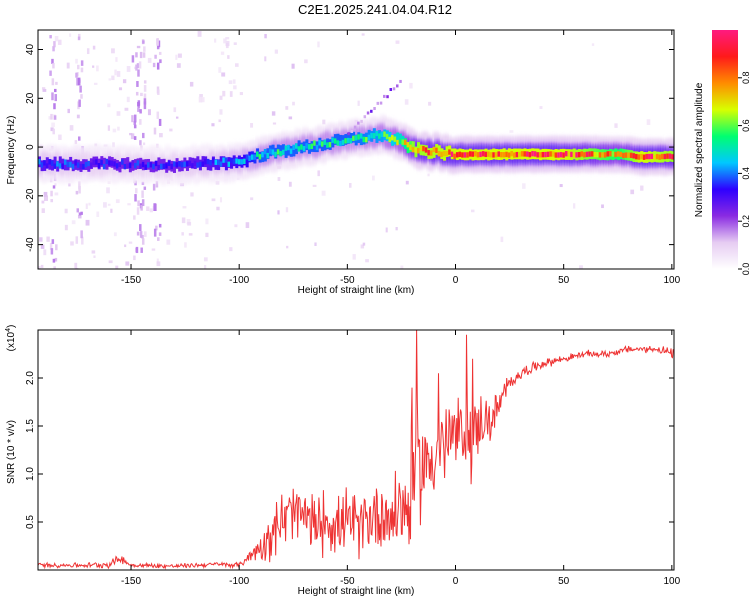 This screenshot has height=600, width=750. What do you see at coordinates (671, 280) in the screenshot?
I see `spectrogram-xtick-label: 100` at bounding box center [671, 280].